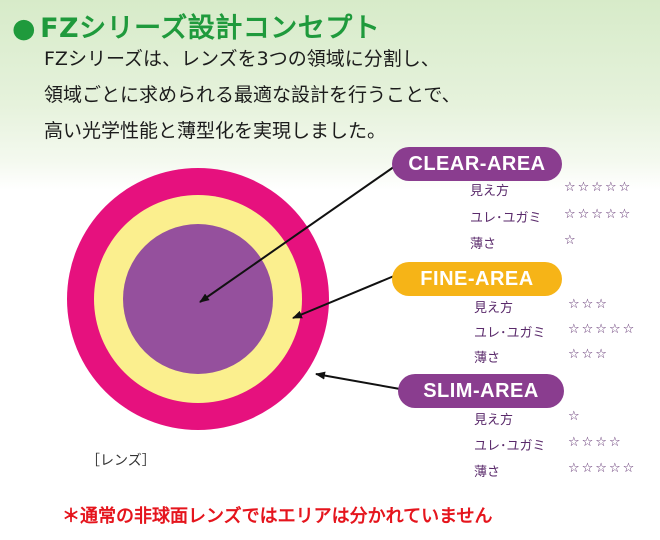 This screenshot has width=660, height=540. Describe the element at coordinates (494, 308) in the screenshot. I see `fine-area-attr-1-label: 見え方` at that location.